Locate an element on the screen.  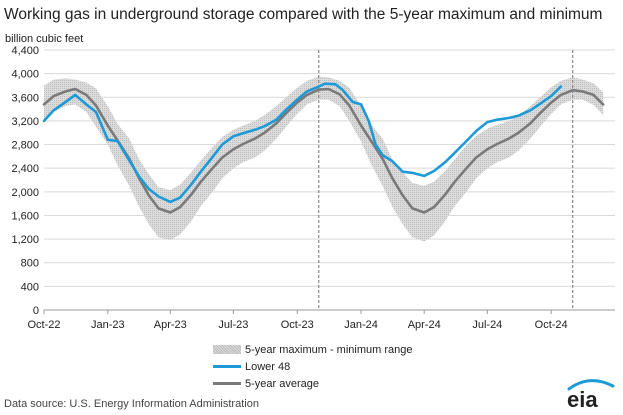
x-tick-label: Jan-23 is located at coordinates (108, 325).